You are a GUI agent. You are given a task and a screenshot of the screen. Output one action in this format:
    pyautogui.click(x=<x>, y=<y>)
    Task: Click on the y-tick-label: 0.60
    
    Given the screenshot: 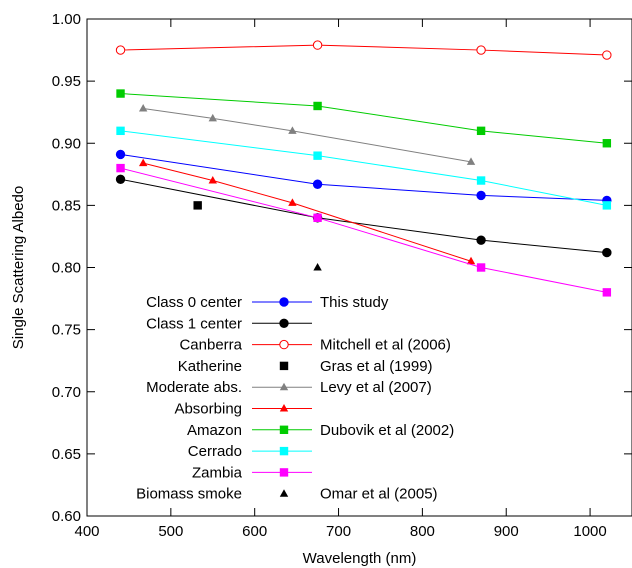 What is the action you would take?
    pyautogui.click(x=66, y=516)
    